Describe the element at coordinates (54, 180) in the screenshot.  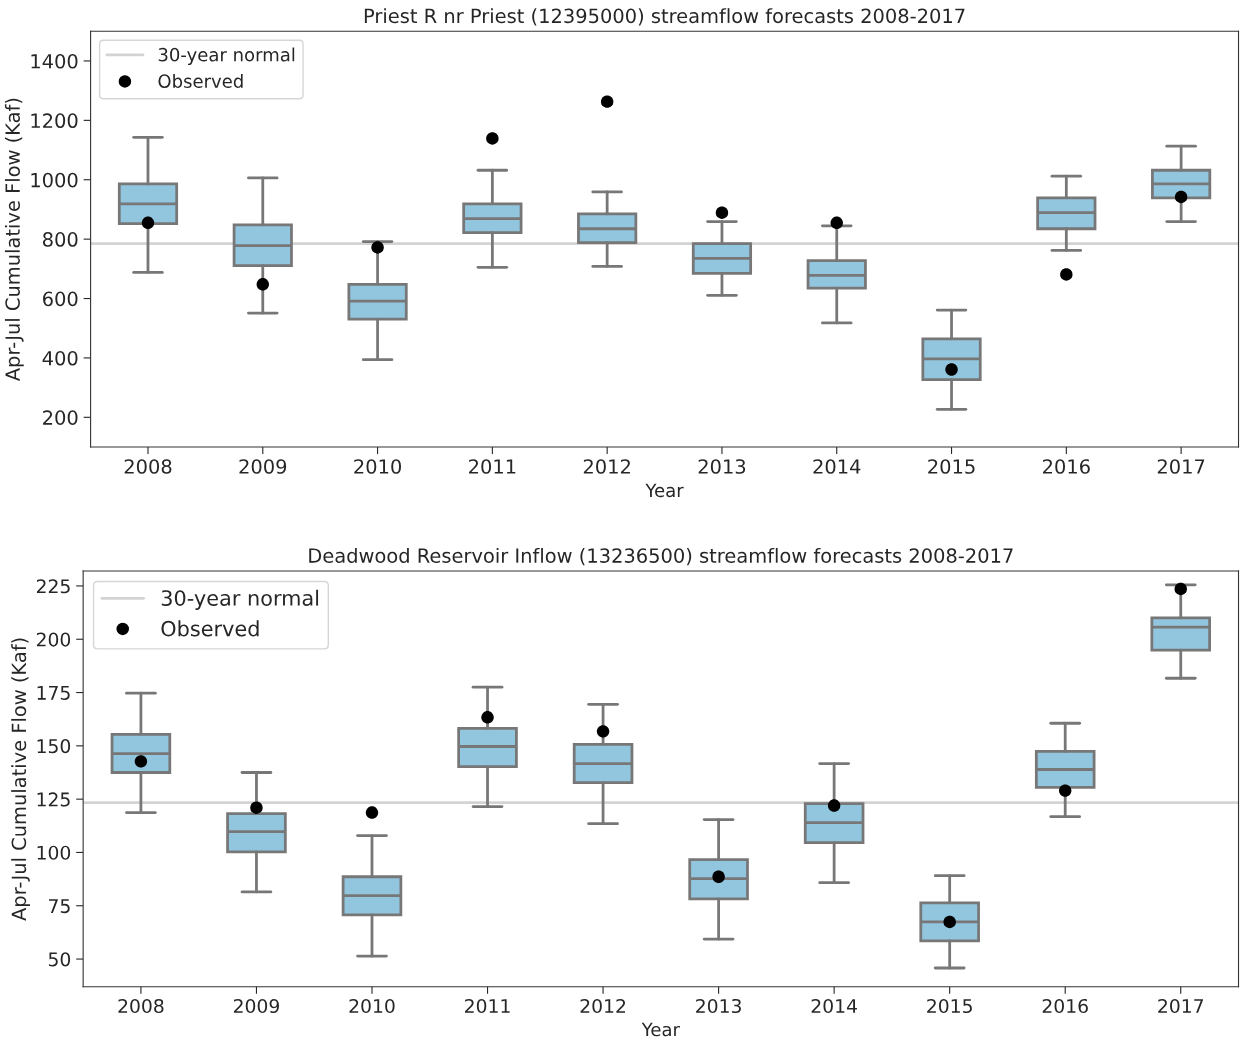
I see `y-tick-label: 1000` at that location.